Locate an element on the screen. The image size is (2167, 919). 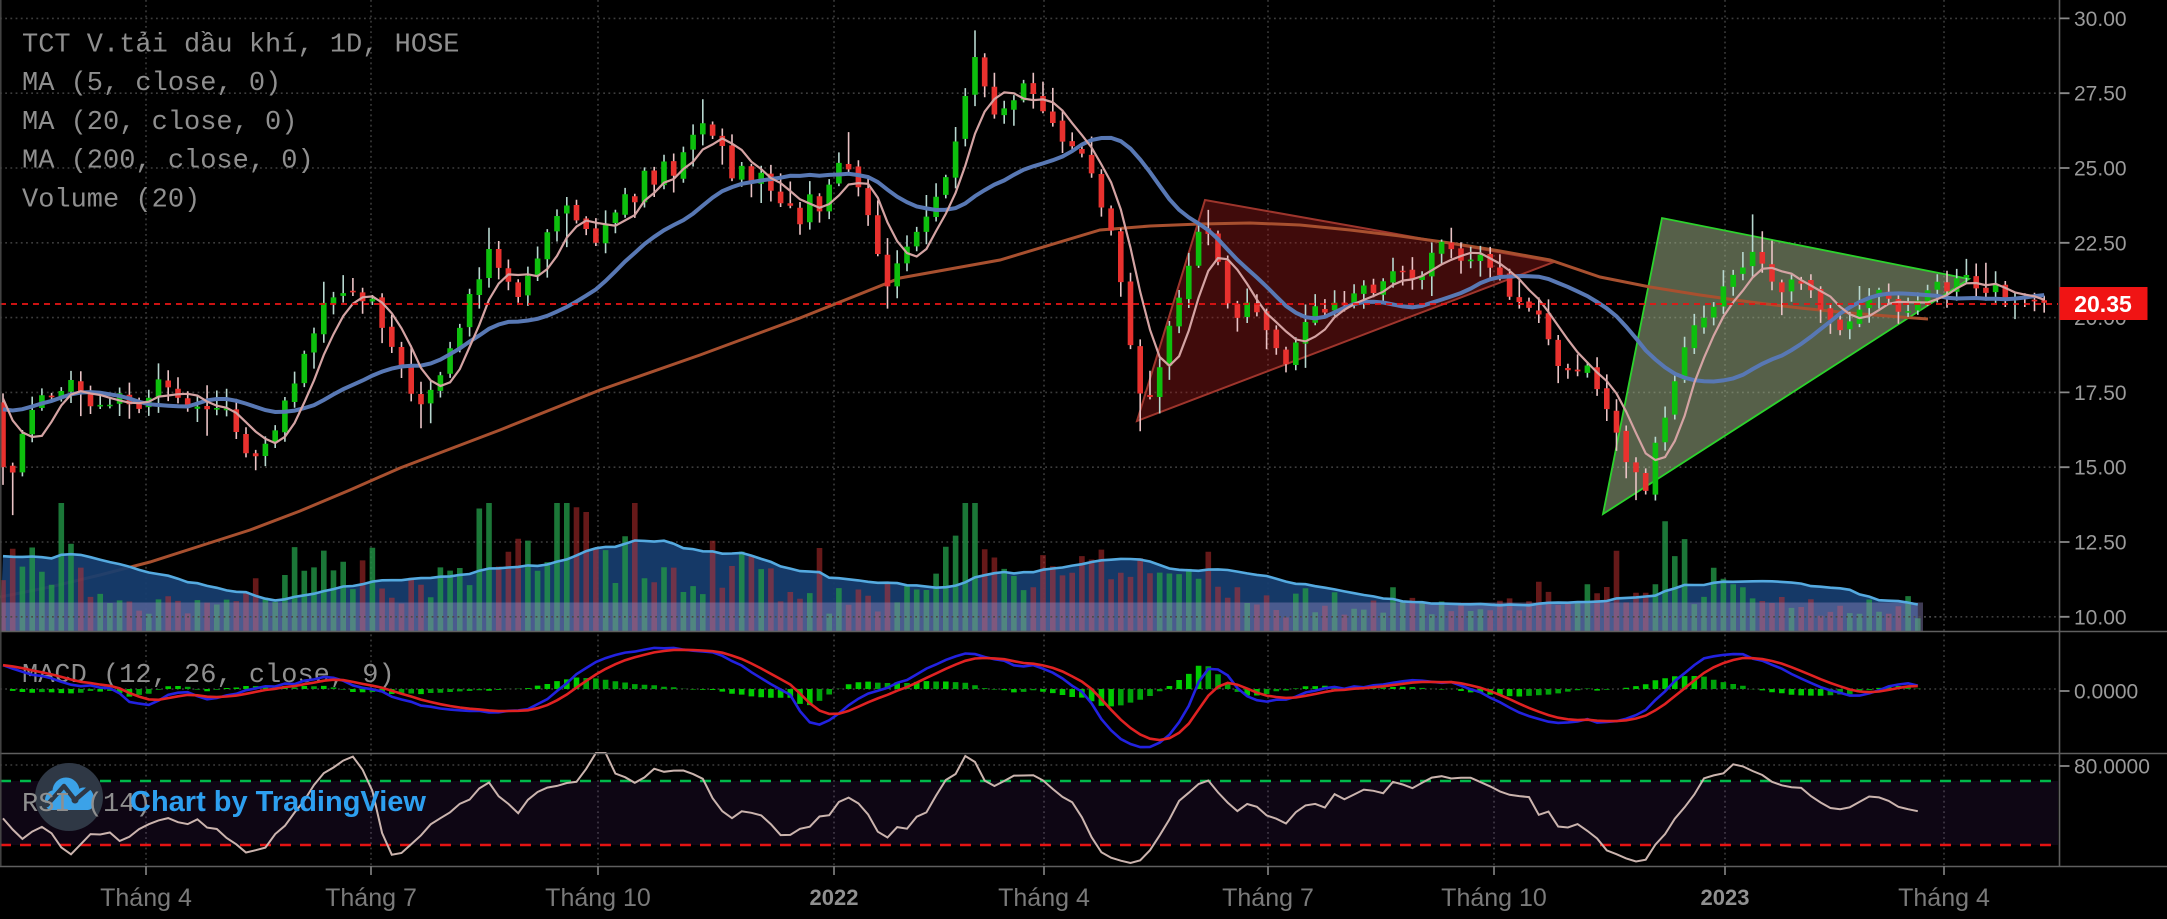
svg-text: TCT V.tải dầu khí, 1D, HOSE is located at coordinates (240, 45).